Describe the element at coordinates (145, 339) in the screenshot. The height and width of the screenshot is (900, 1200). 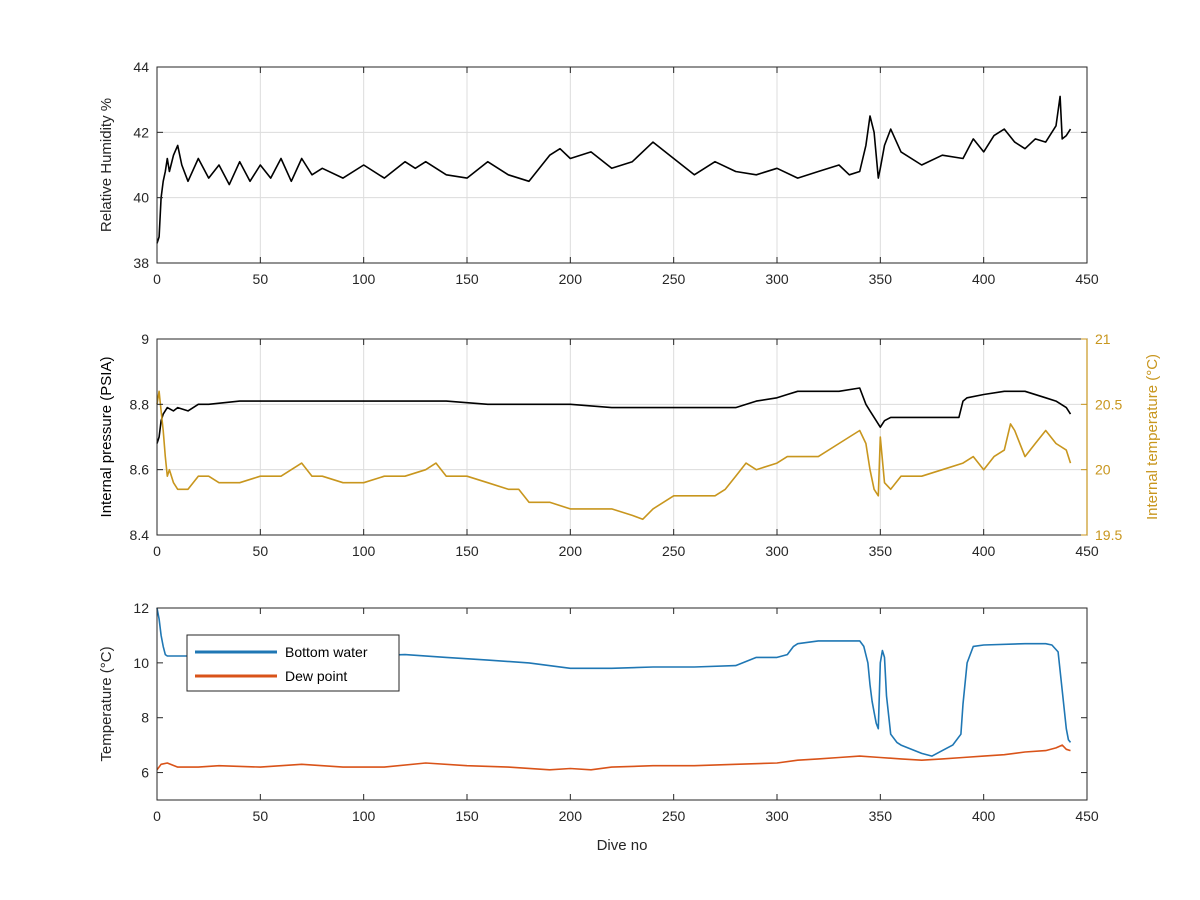
I see `y-tick-label: 9` at that location.